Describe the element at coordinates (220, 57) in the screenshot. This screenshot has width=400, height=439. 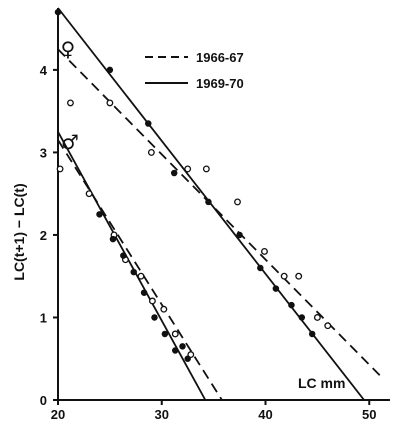
I see `legend-label-1966-67: 1966-67` at that location.